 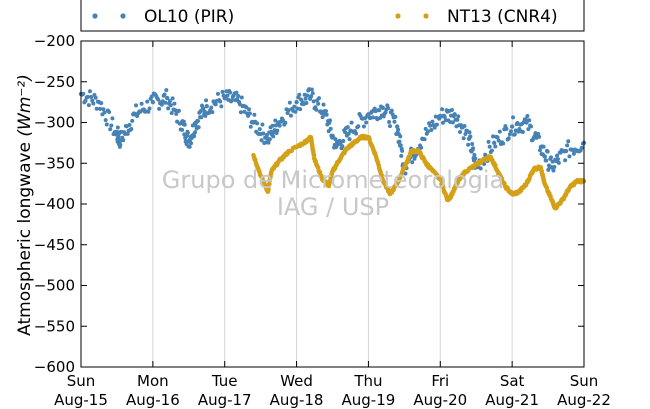 What do you see at coordinates (296, 381) in the screenshot?
I see `x-tick-label-day: Wed` at bounding box center [296, 381].